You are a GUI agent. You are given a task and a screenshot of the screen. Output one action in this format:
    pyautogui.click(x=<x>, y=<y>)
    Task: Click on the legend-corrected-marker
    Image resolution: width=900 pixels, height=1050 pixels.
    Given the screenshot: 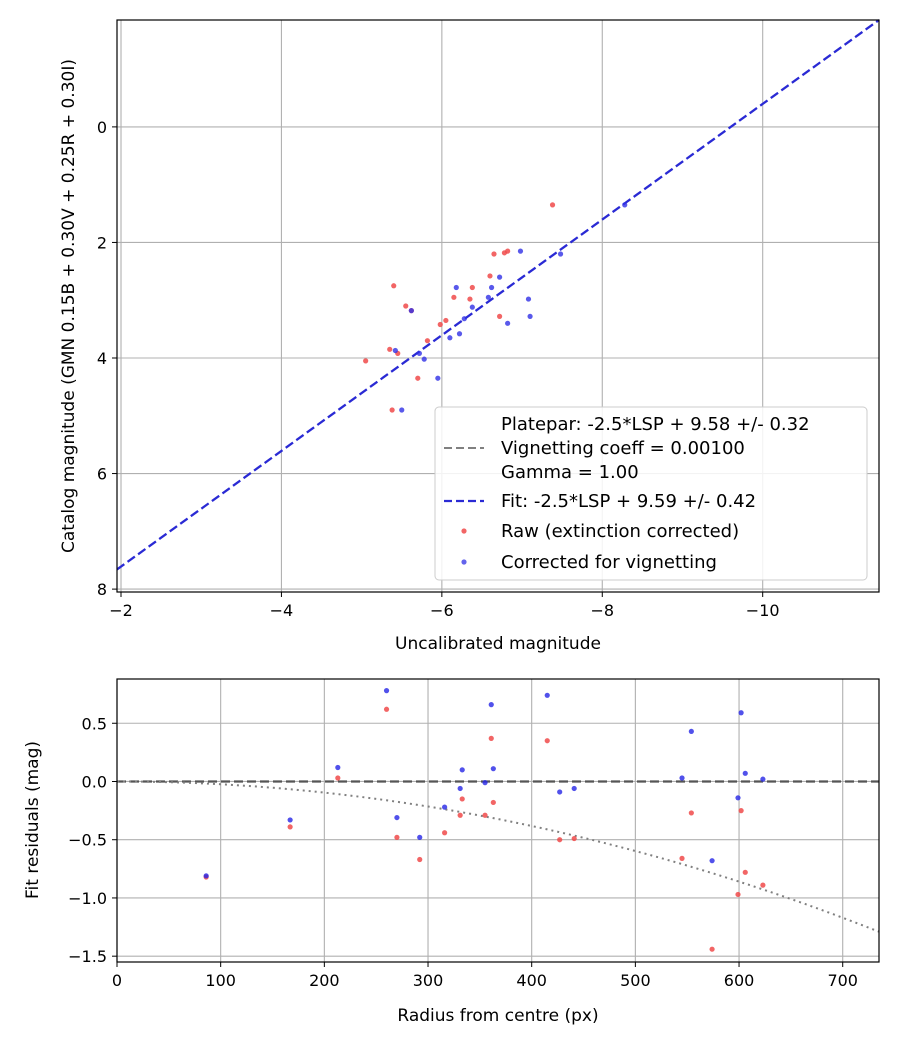 What is the action you would take?
    pyautogui.click(x=464, y=562)
    